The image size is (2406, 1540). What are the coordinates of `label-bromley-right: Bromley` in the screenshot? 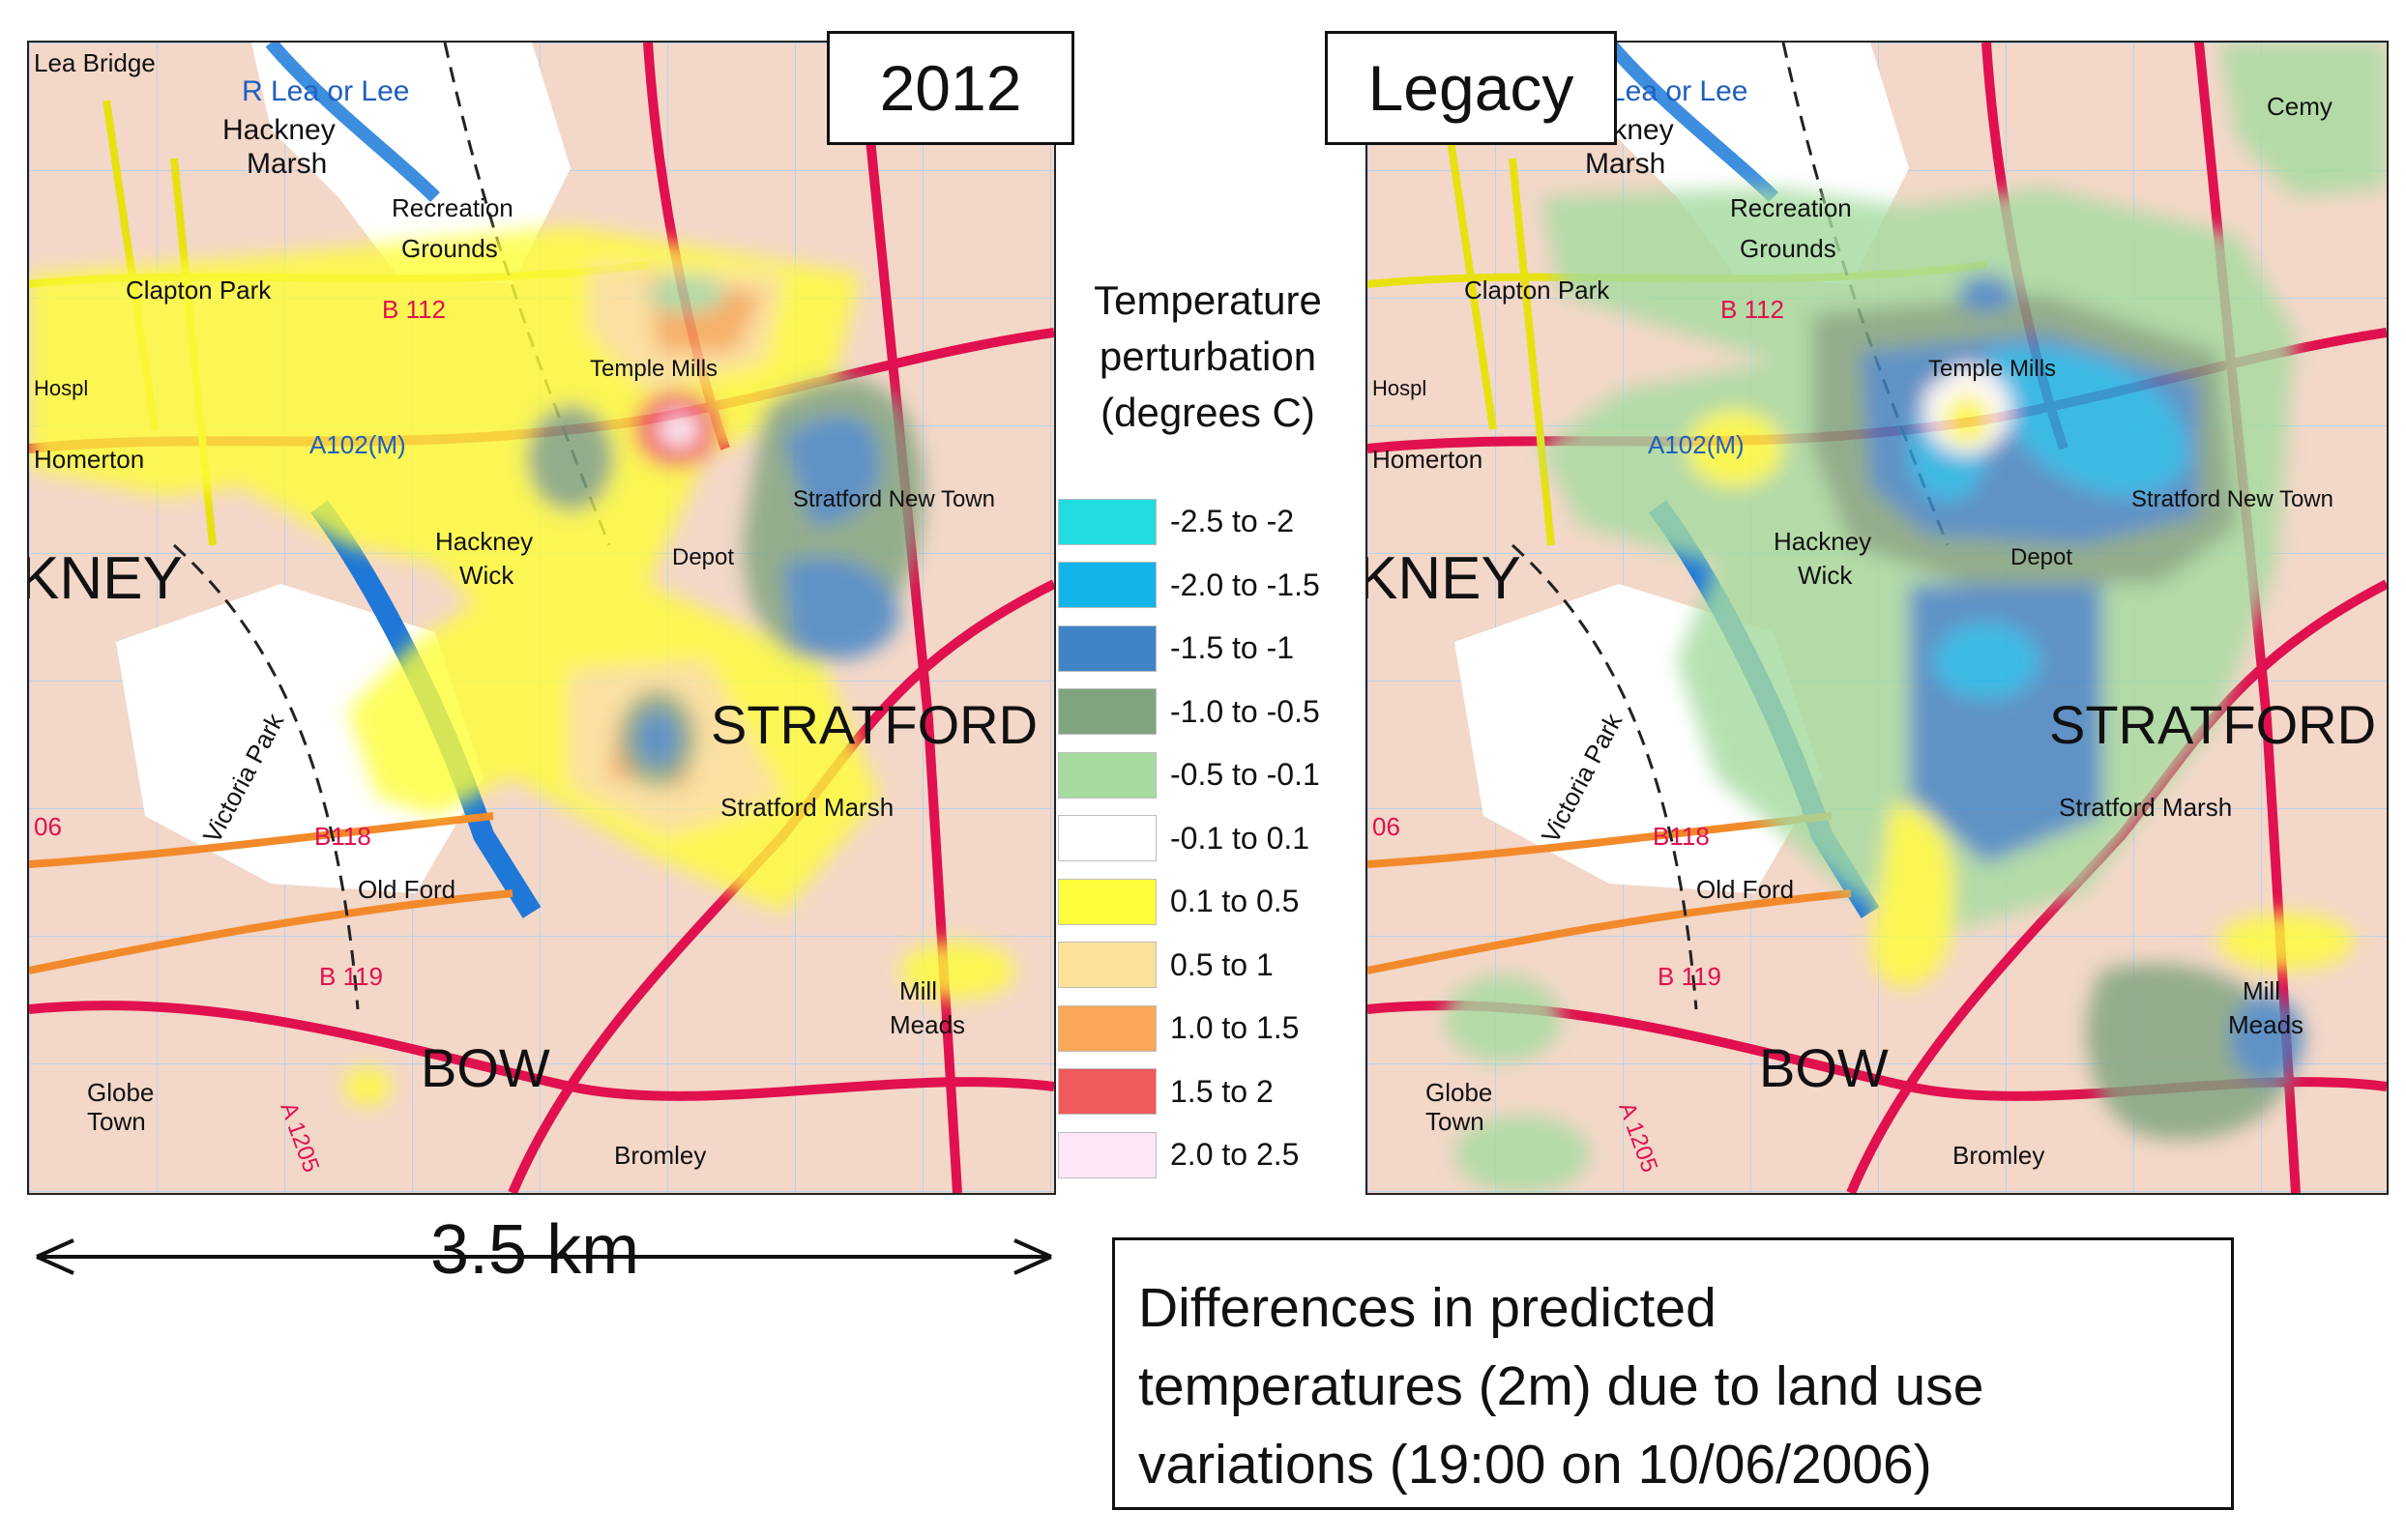 It's located at (1998, 1155).